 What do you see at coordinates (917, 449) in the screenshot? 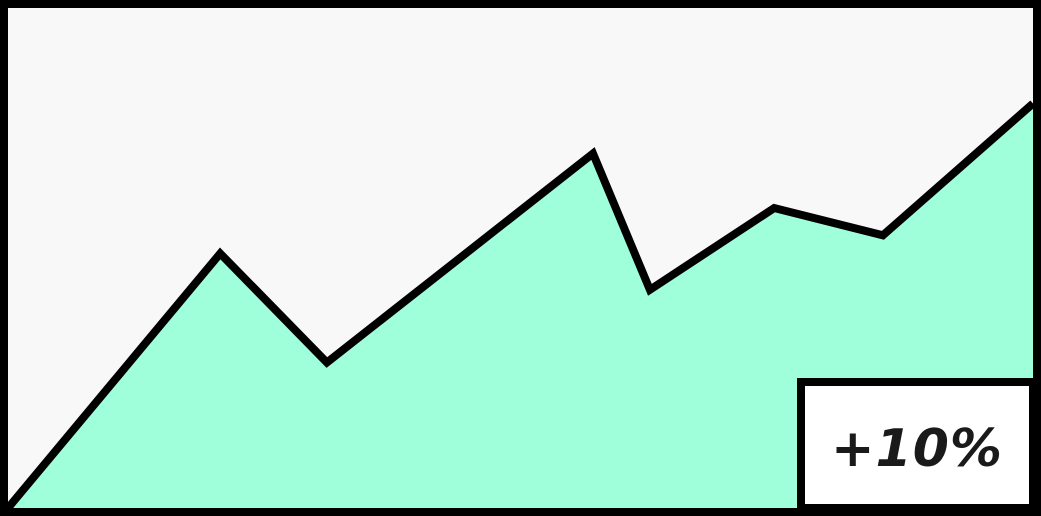
I see `change-badge-label: +10%` at bounding box center [917, 449].